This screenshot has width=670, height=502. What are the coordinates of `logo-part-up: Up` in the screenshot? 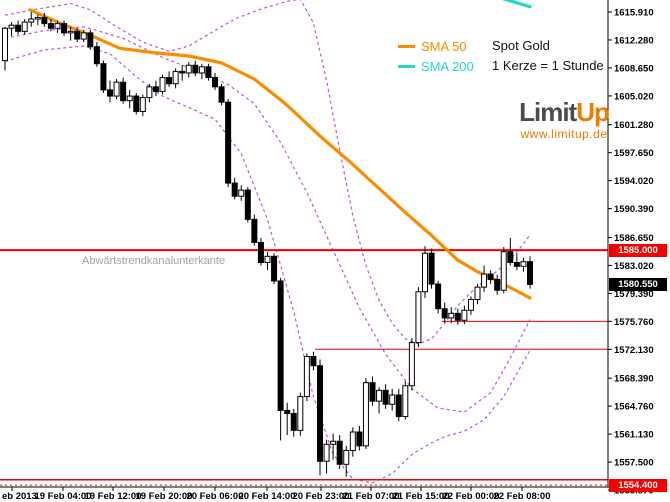 It's located at (593, 112).